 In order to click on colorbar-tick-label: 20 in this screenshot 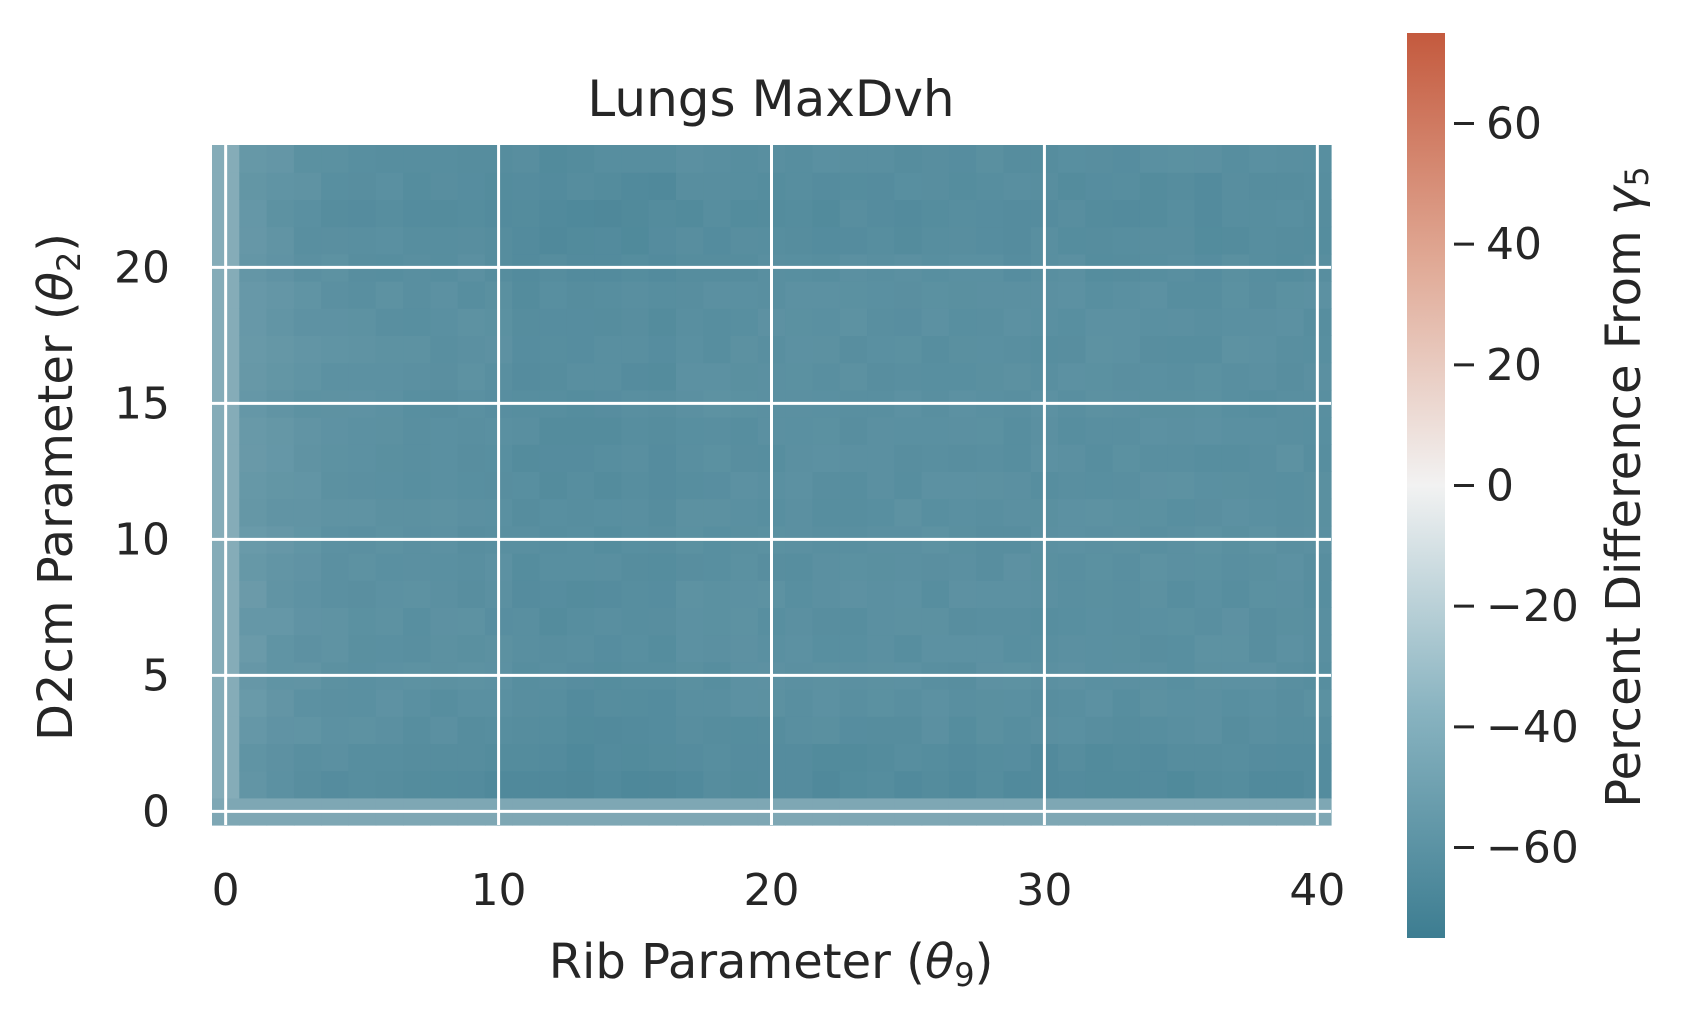, I will do `click(1514, 365)`.